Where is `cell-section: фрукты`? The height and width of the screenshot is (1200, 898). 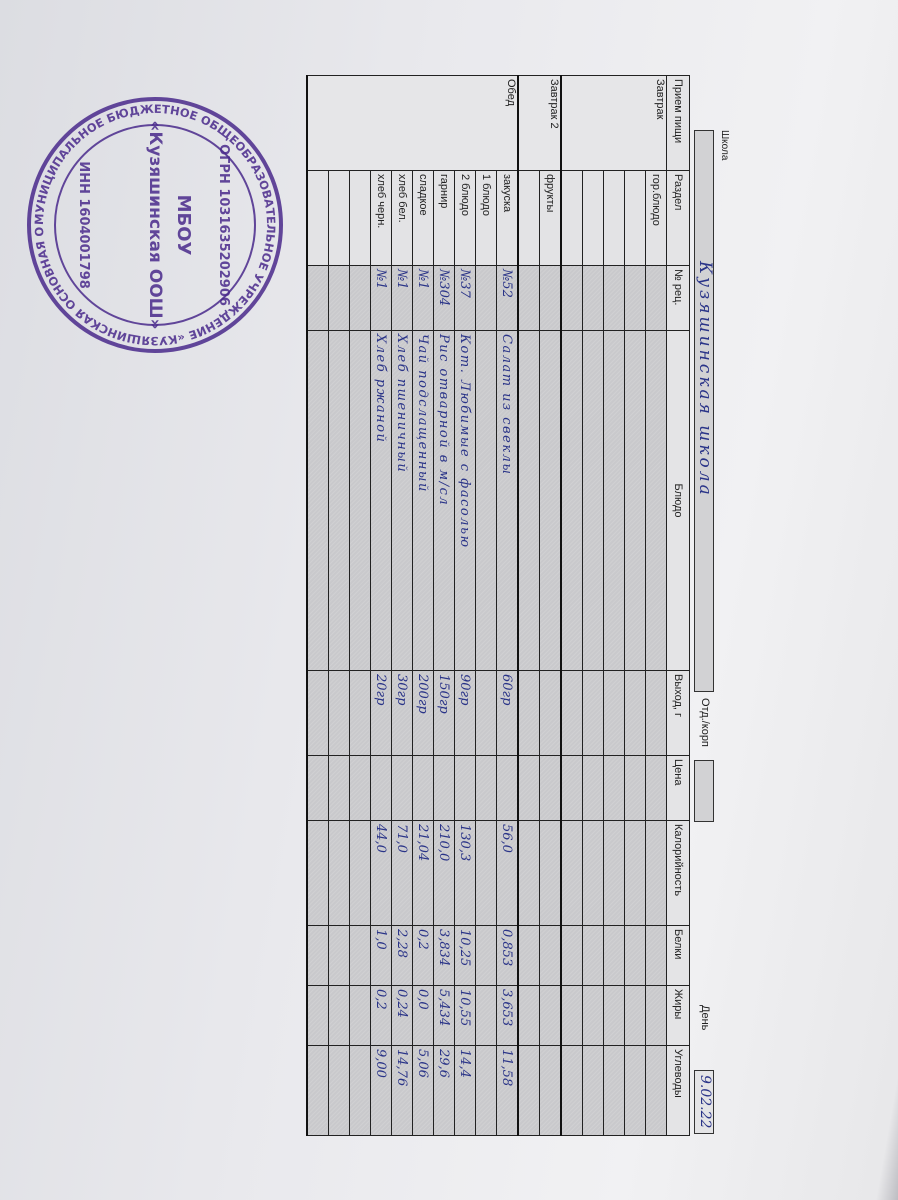 cell-section: фрукты is located at coordinates (550, 218).